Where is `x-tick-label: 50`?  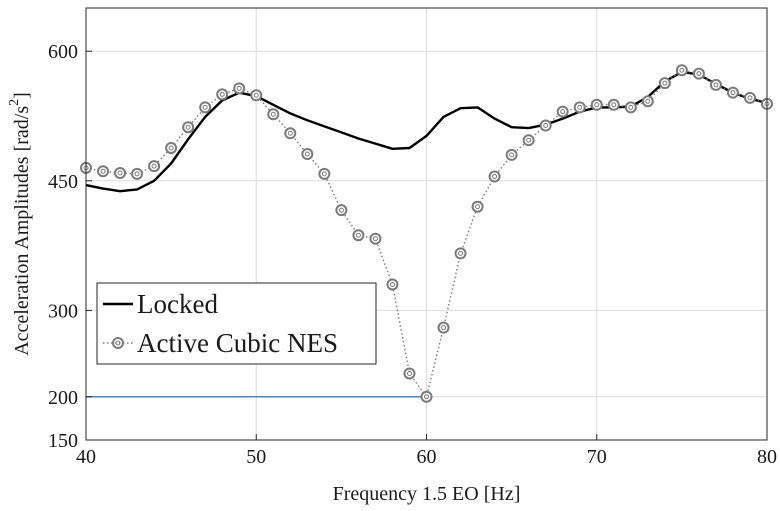 x-tick-label: 50 is located at coordinates (256, 457).